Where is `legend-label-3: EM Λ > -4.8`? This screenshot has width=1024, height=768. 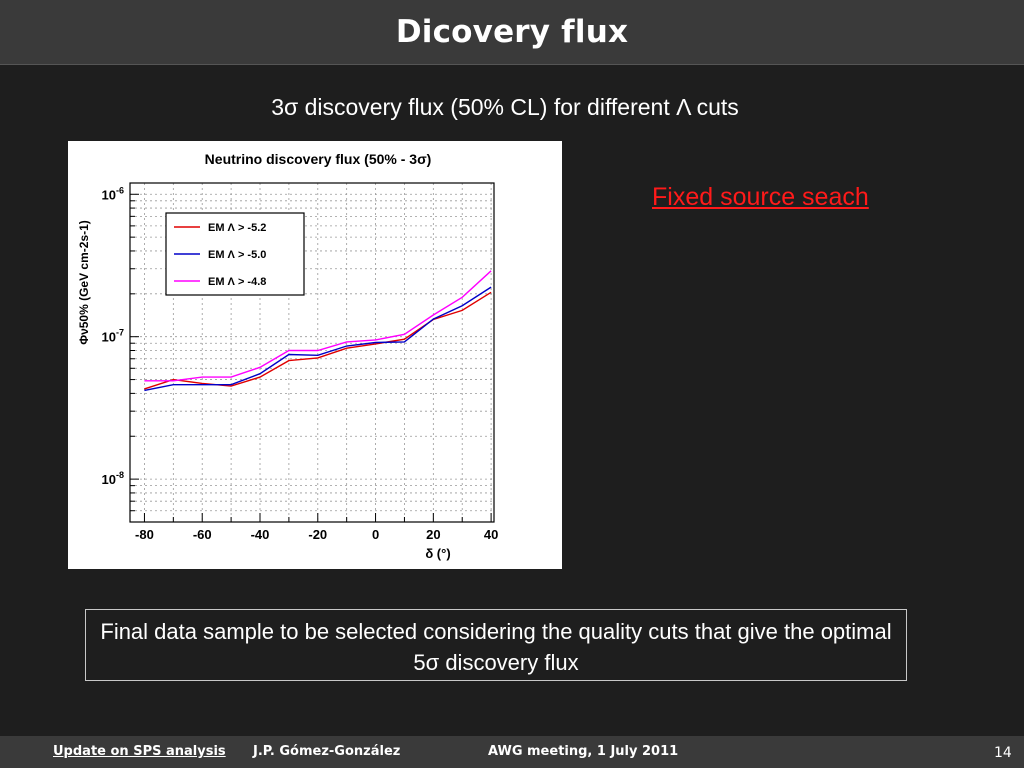
legend-label-3: EM Λ > -4.8 is located at coordinates (237, 282).